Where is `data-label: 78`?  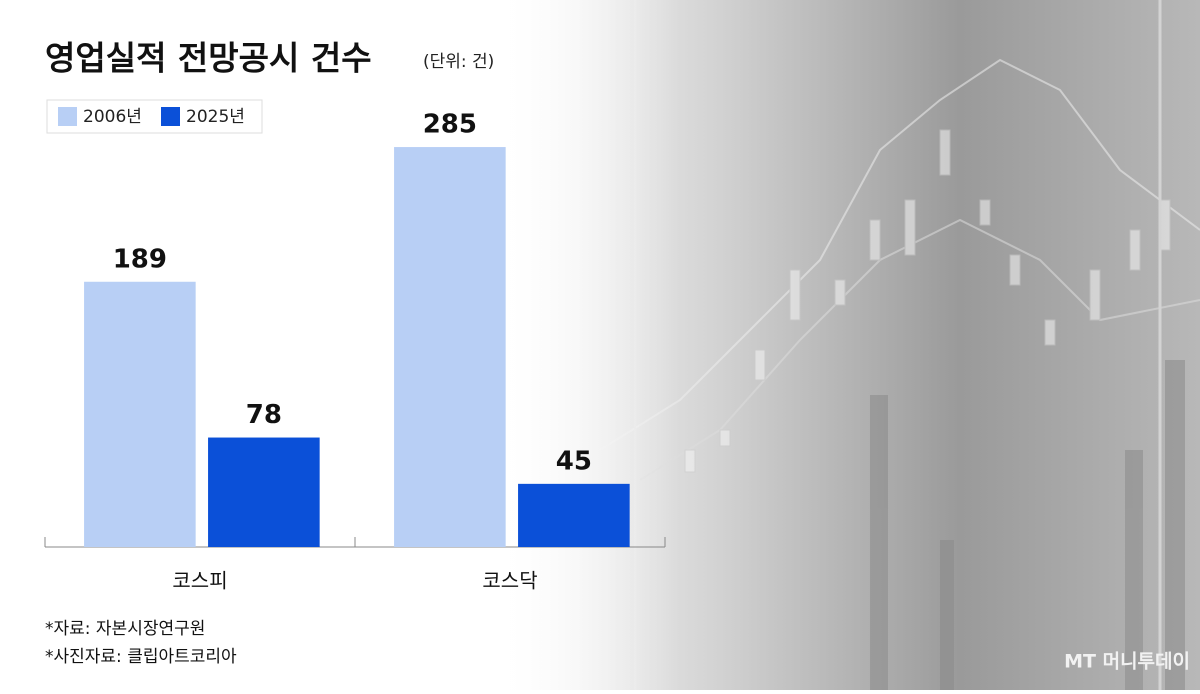
data-label: 78 is located at coordinates (264, 415).